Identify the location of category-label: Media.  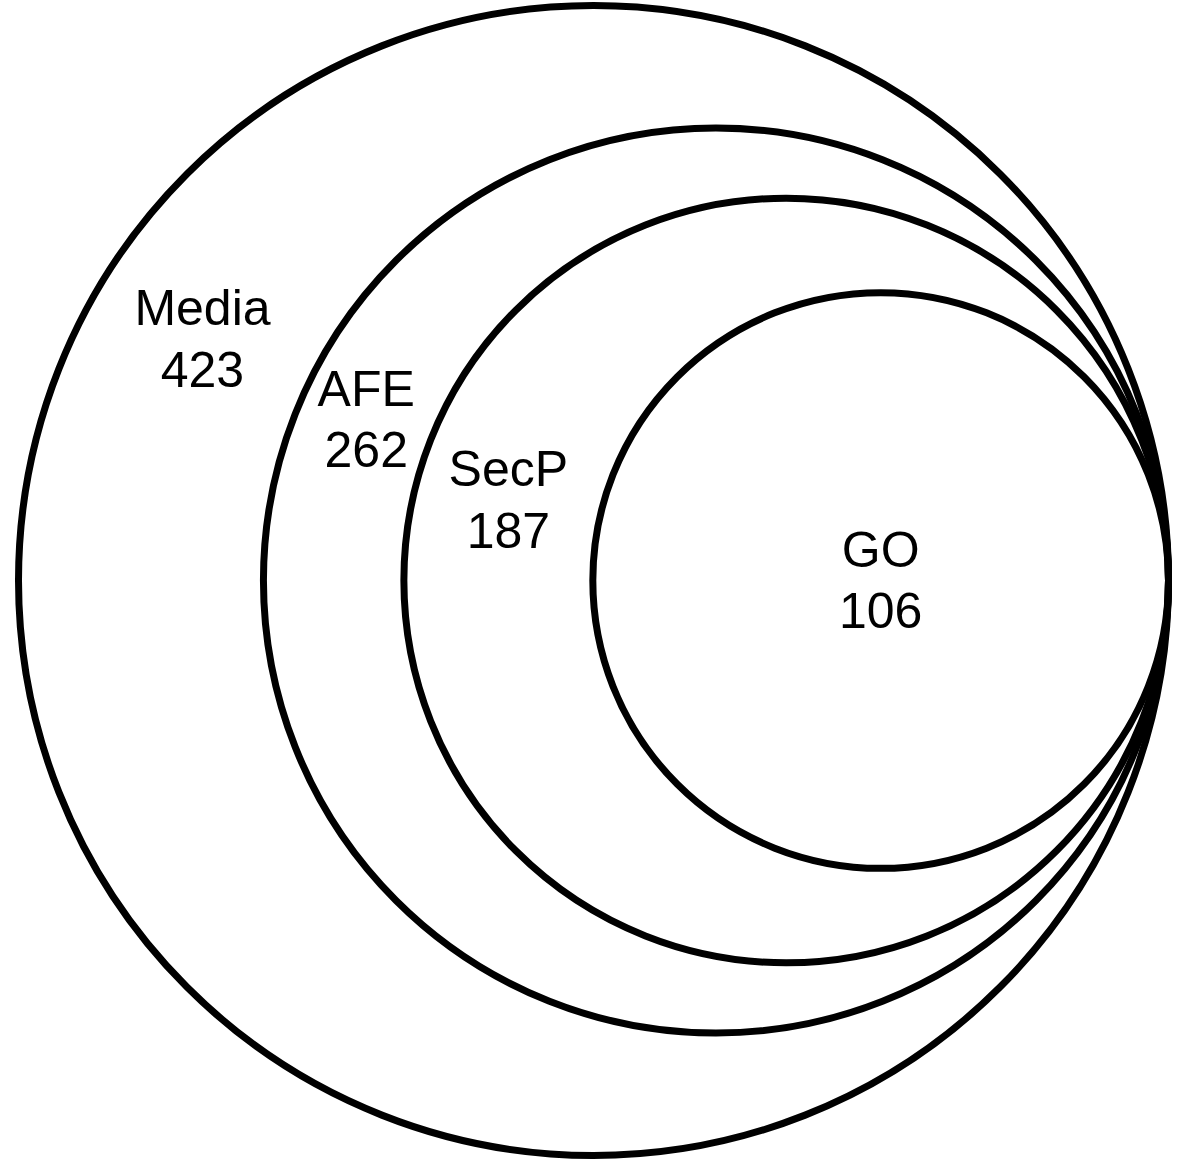
(202, 308).